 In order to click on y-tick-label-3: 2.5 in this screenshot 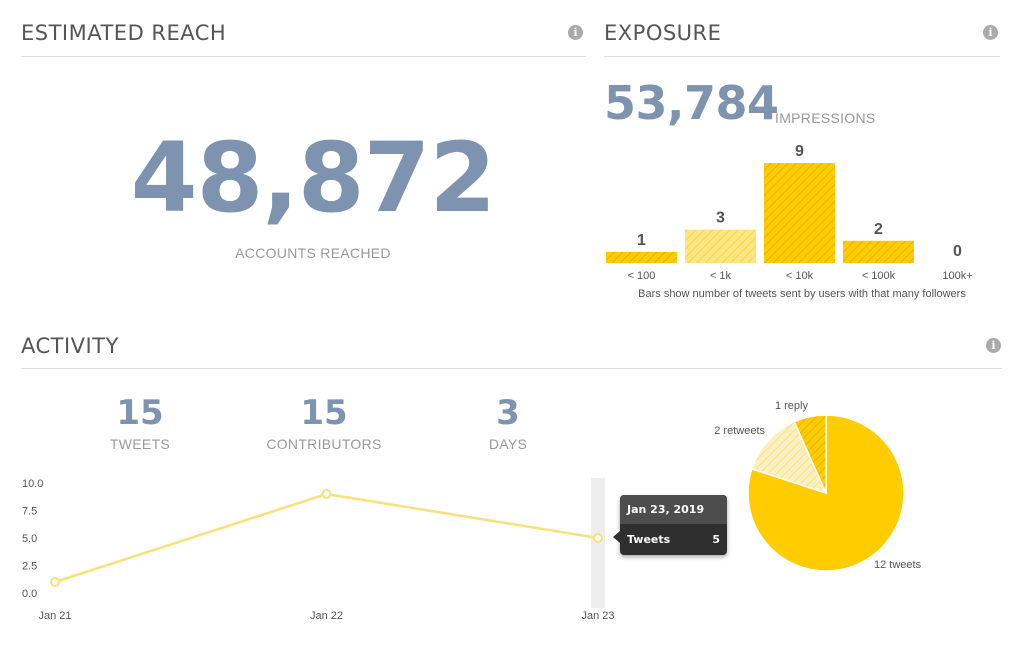, I will do `click(29, 567)`.